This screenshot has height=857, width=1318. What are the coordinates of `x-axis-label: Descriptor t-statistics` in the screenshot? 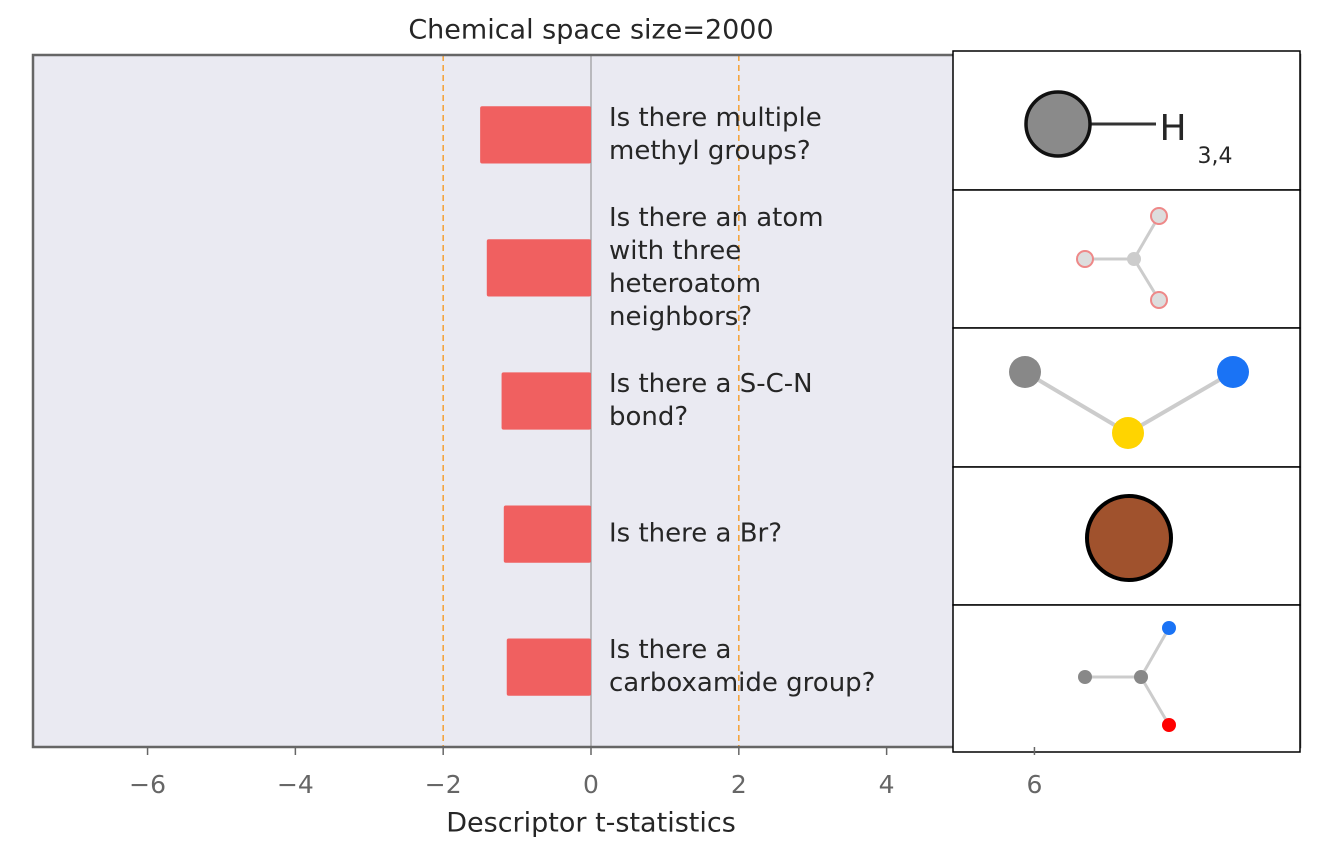 It's located at (591, 823).